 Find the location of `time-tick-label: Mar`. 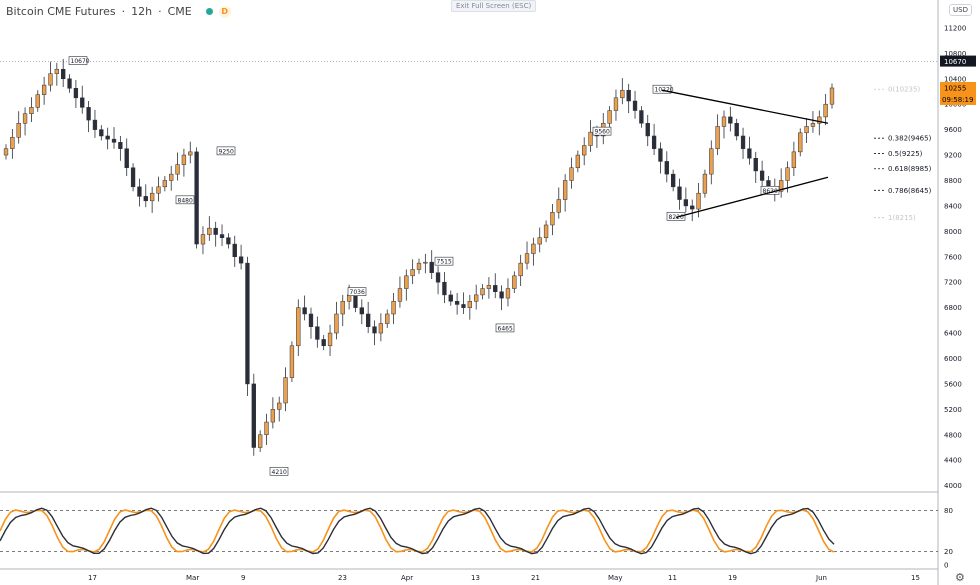

time-tick-label: Mar is located at coordinates (192, 578).